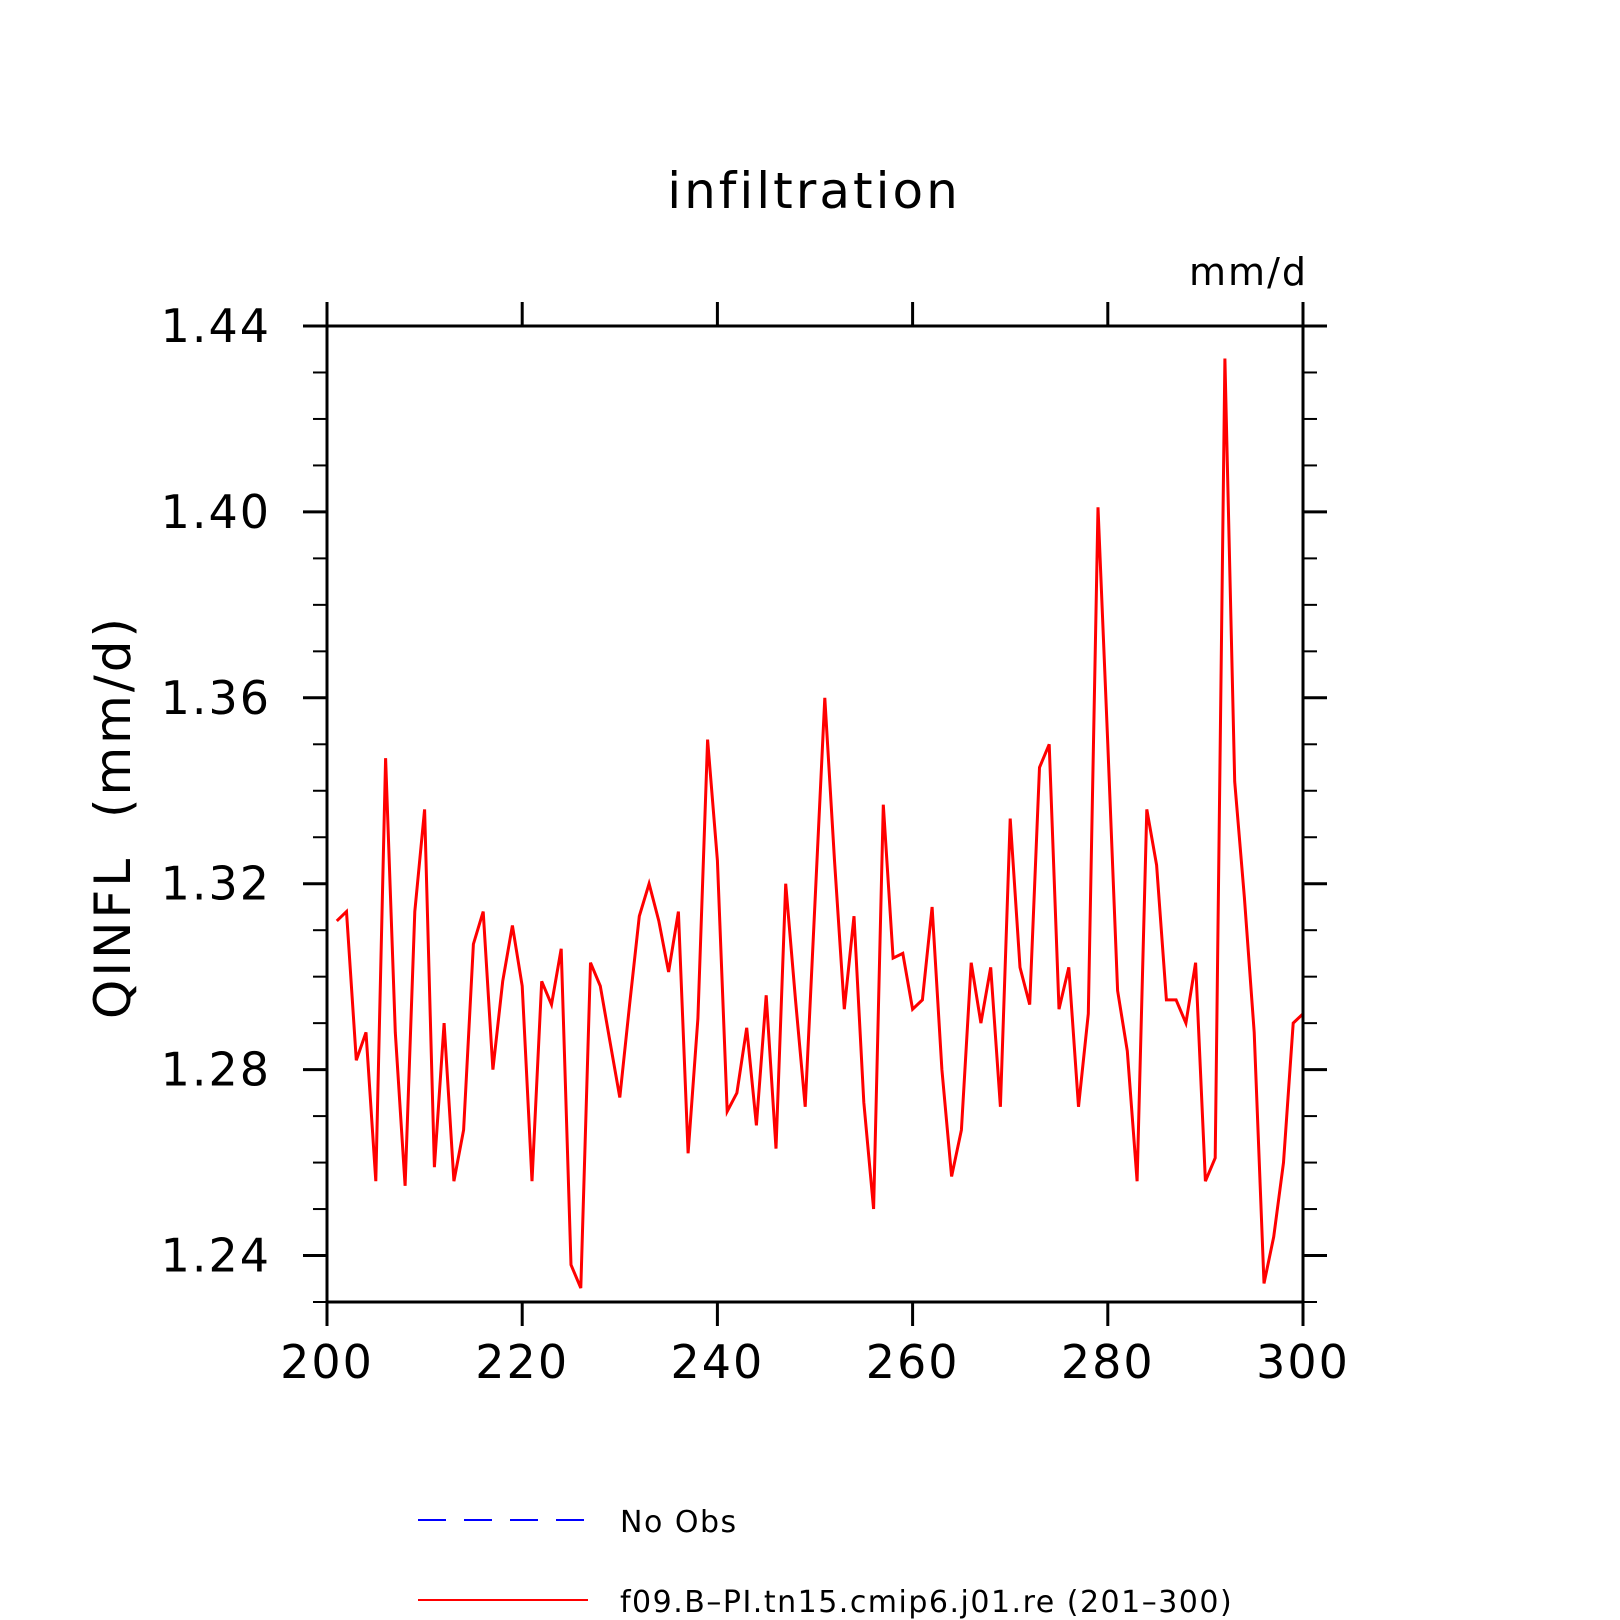  I want to click on legend-label-0: No Obs, so click(679, 1522).